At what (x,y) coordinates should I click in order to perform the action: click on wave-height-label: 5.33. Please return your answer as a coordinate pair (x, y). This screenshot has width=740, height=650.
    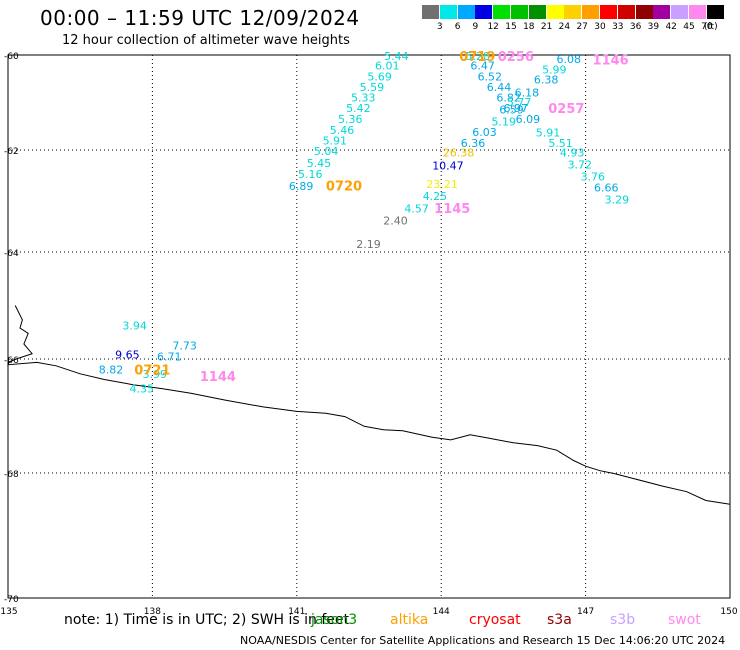
    Looking at the image, I should click on (363, 97).